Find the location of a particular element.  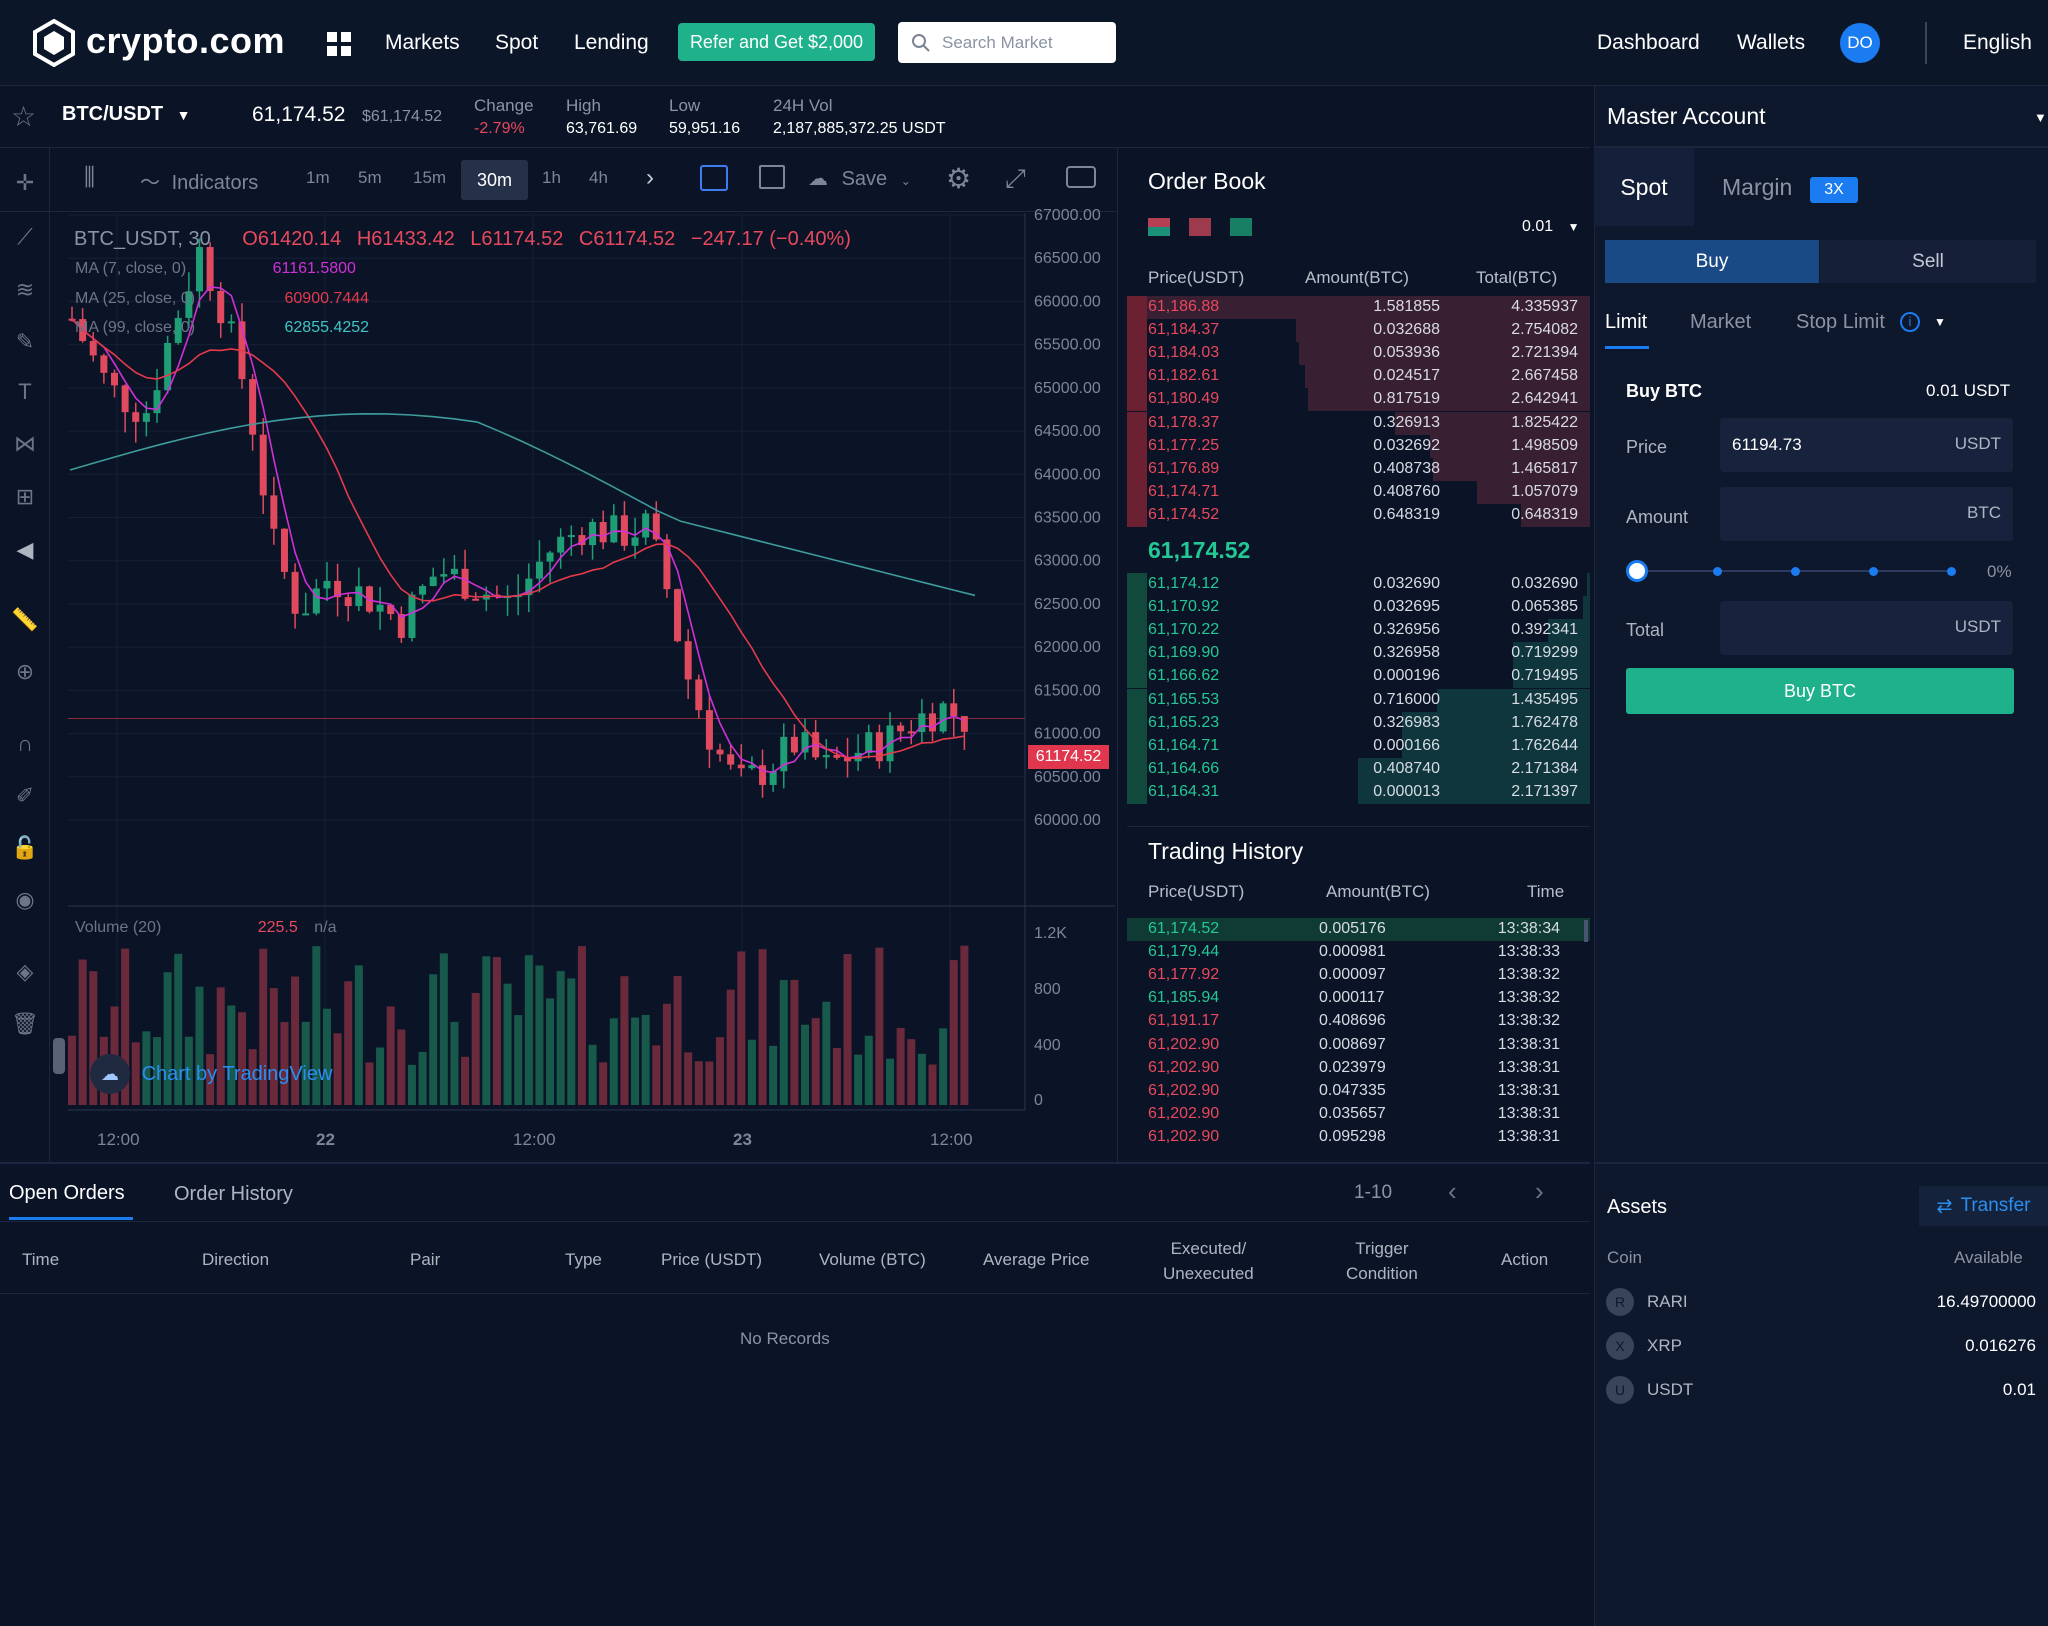

order-book-row-bid: 61,164.71 0.000166 1.762644 is located at coordinates (1358, 746).